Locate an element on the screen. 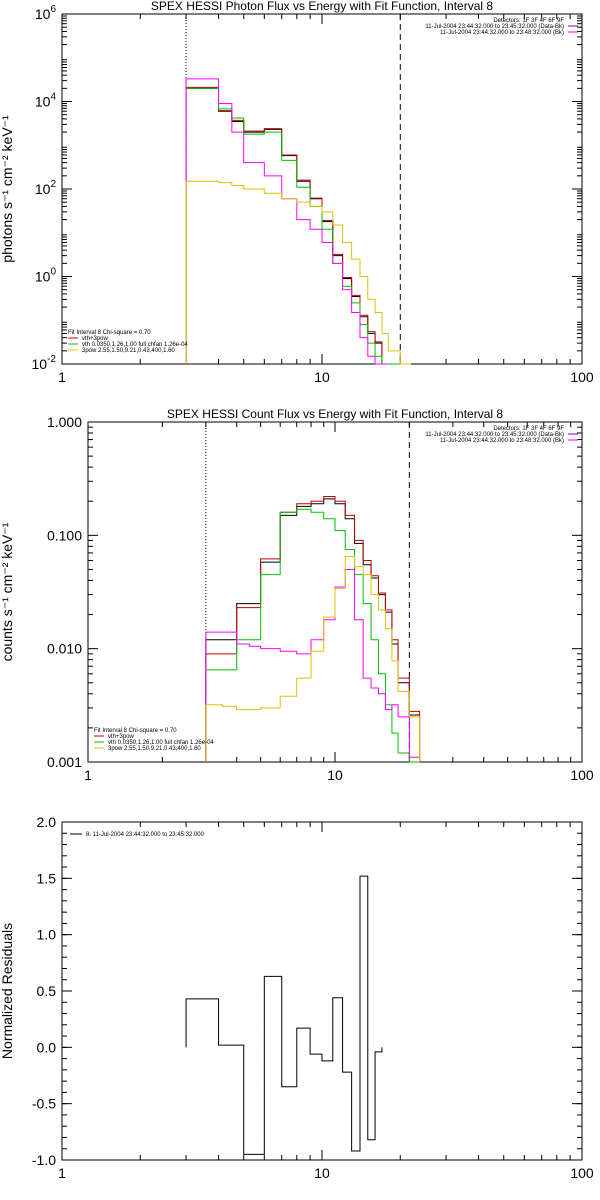 The width and height of the screenshot is (600, 1200). y-tick-label: 1.000 is located at coordinates (64, 422).